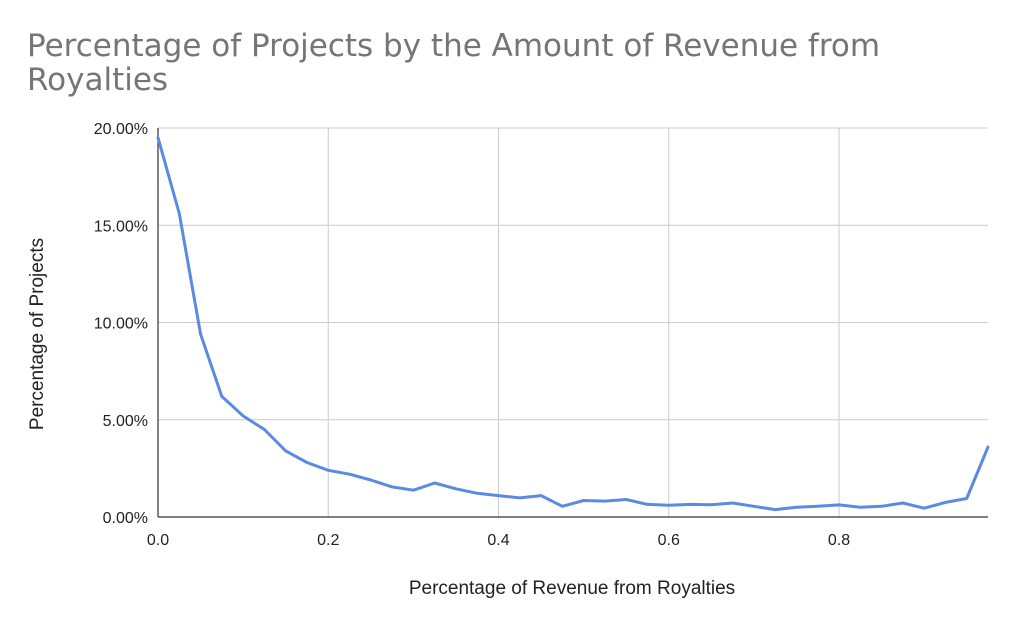 The image size is (1020, 628). I want to click on y-tick-label-2: 10.00%, so click(121, 324).